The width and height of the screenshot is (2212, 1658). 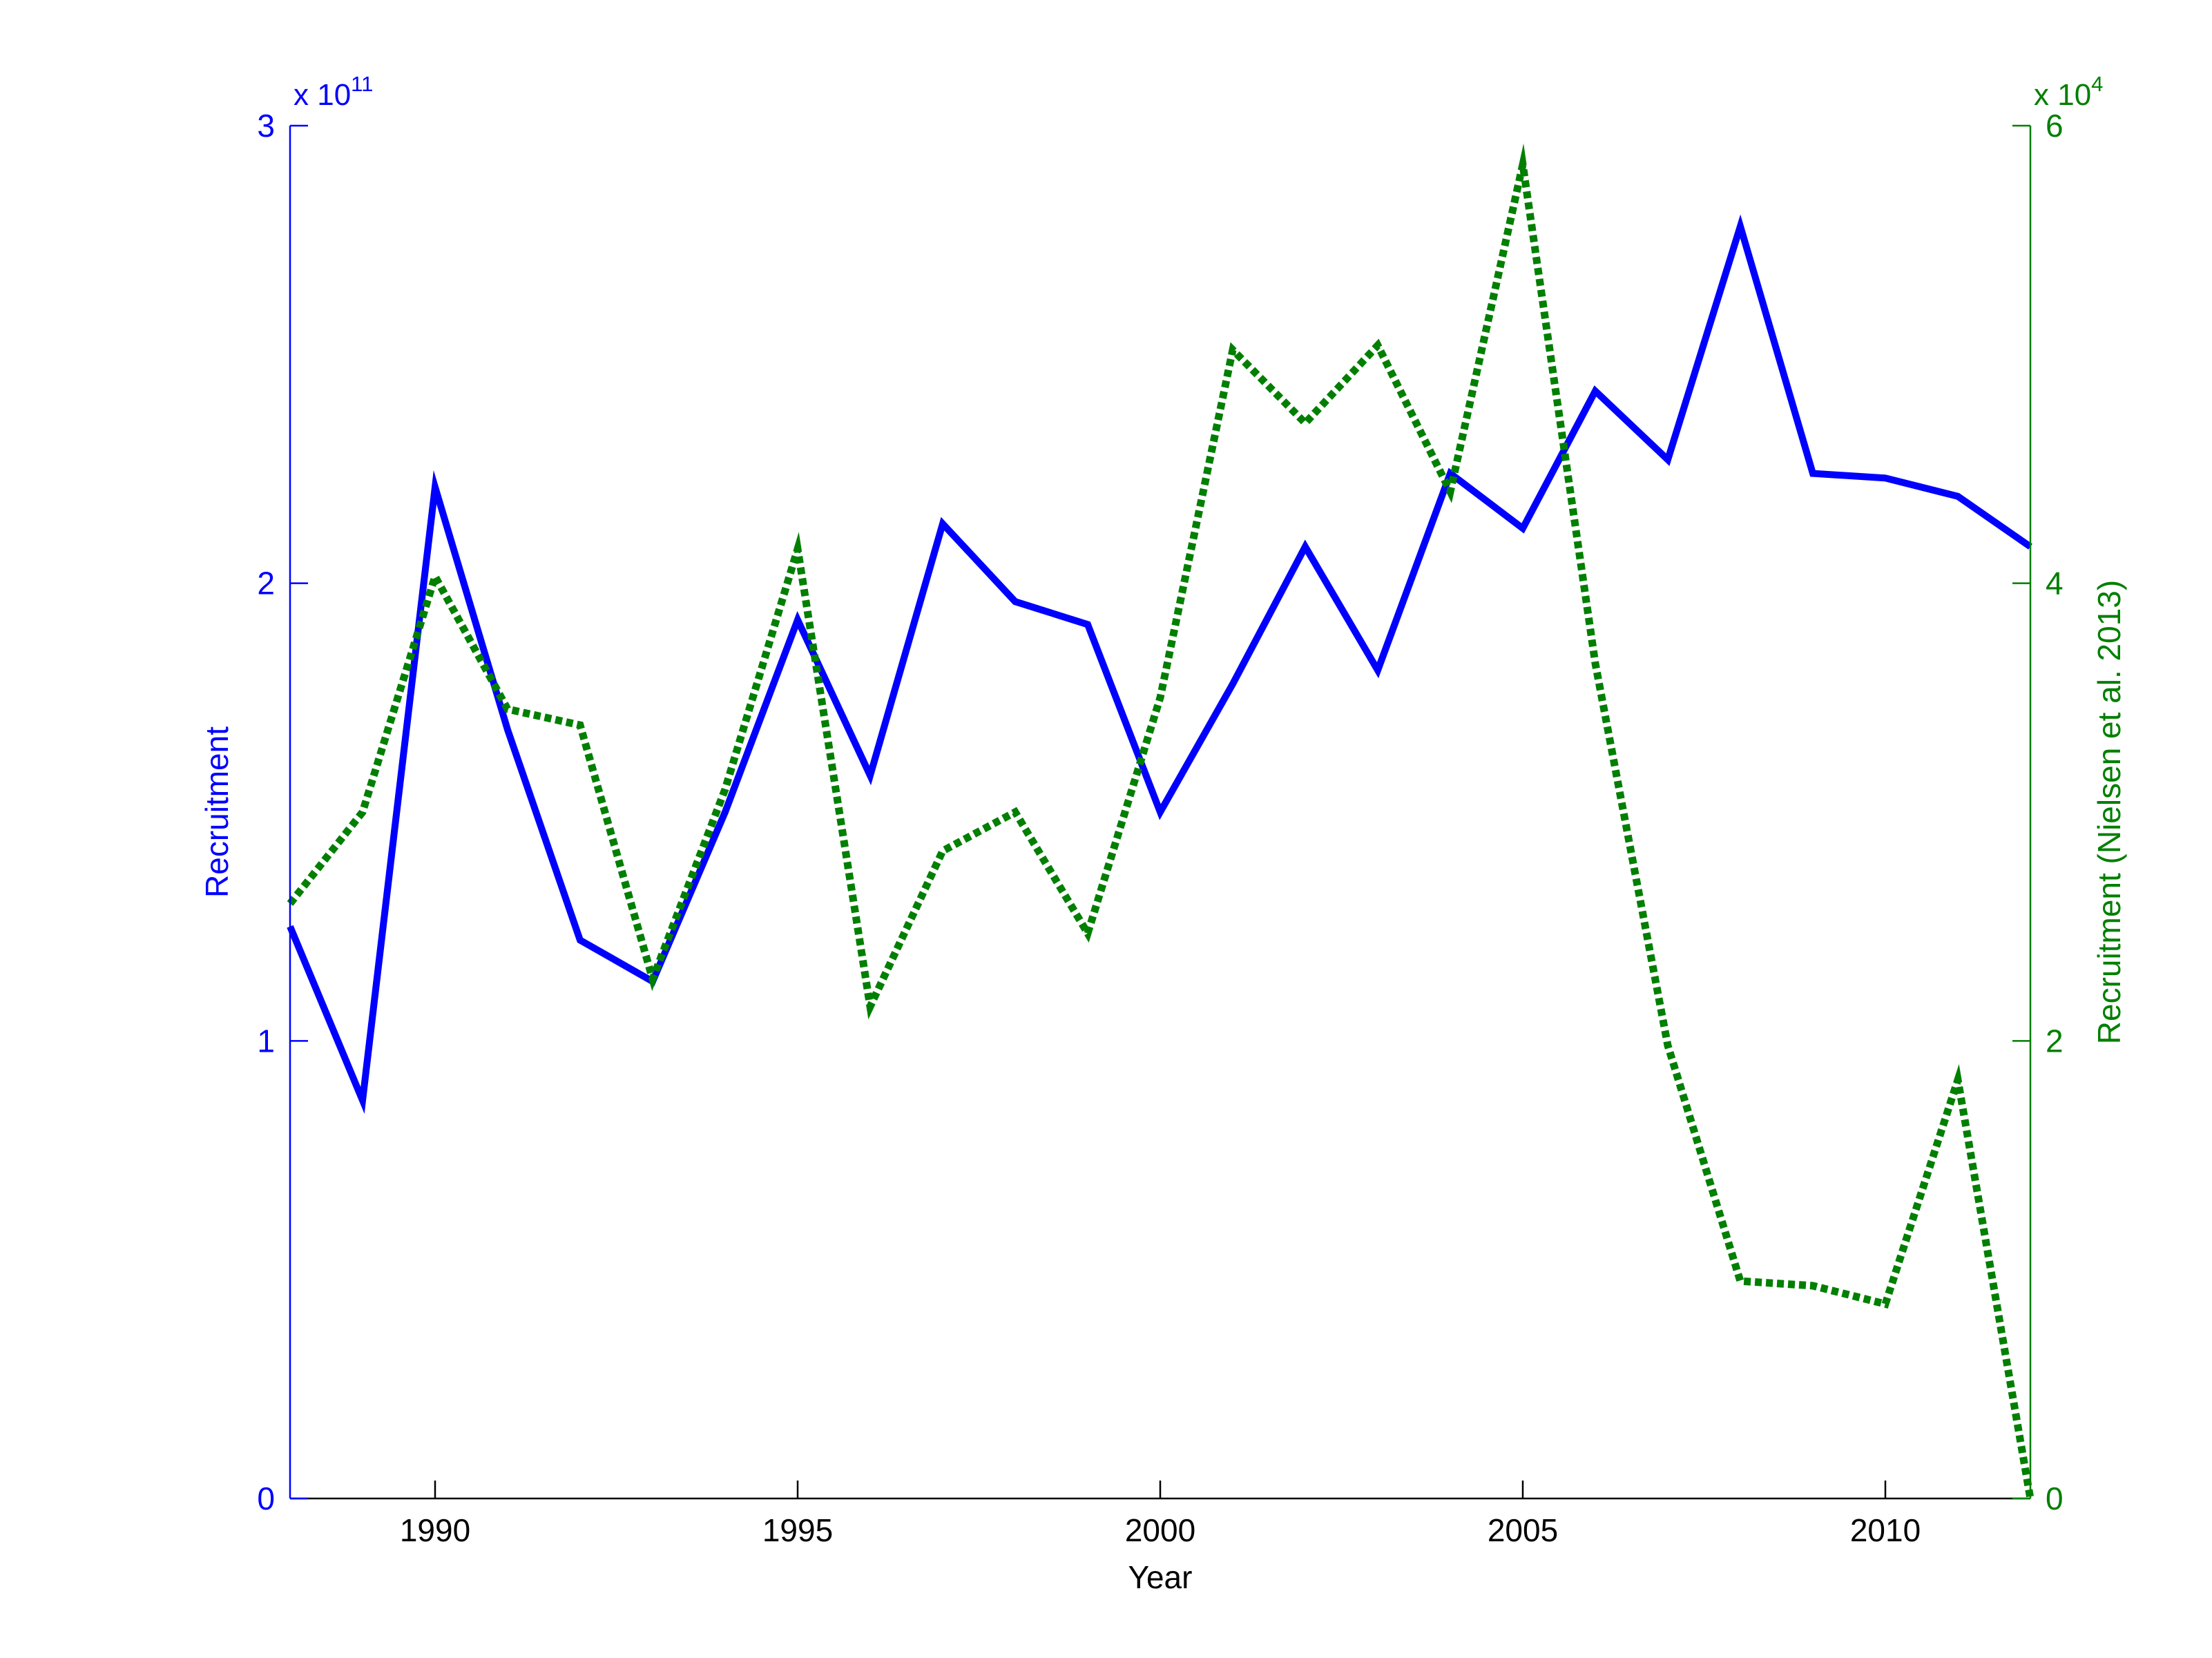 I want to click on right-tick-label: 0, so click(x=2055, y=1498).